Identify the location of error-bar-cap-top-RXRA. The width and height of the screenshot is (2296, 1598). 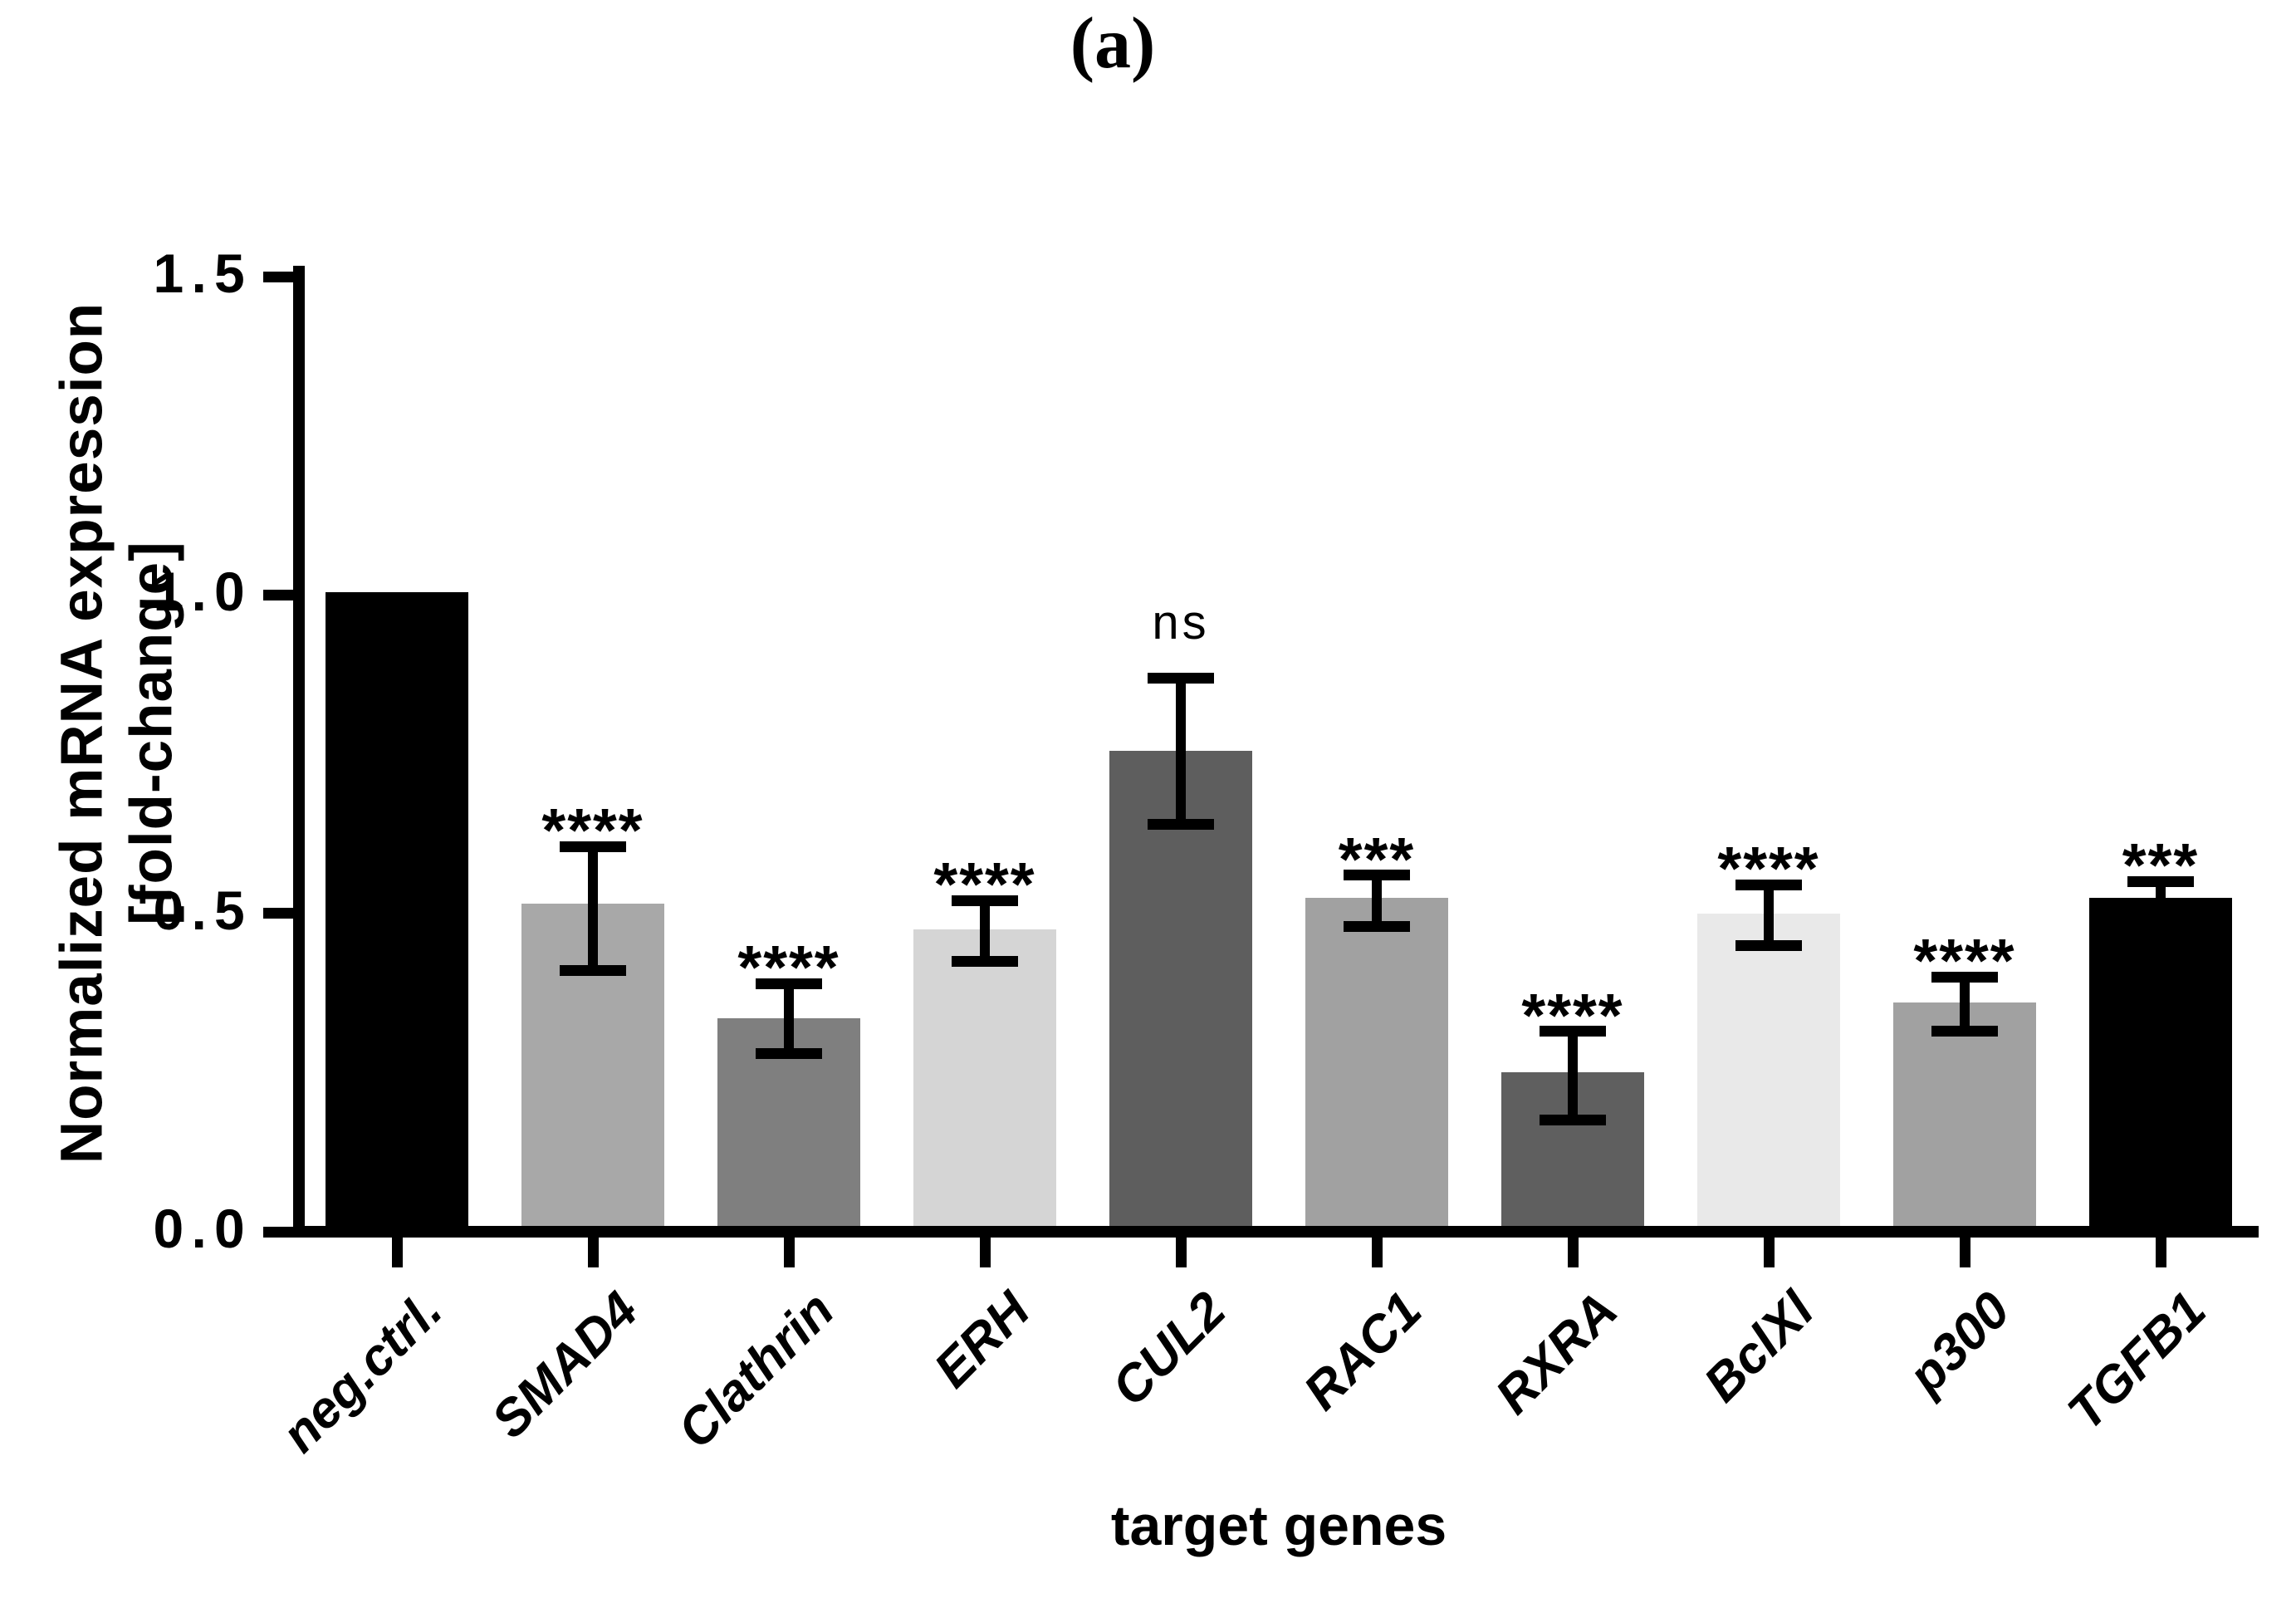
(1573, 1031).